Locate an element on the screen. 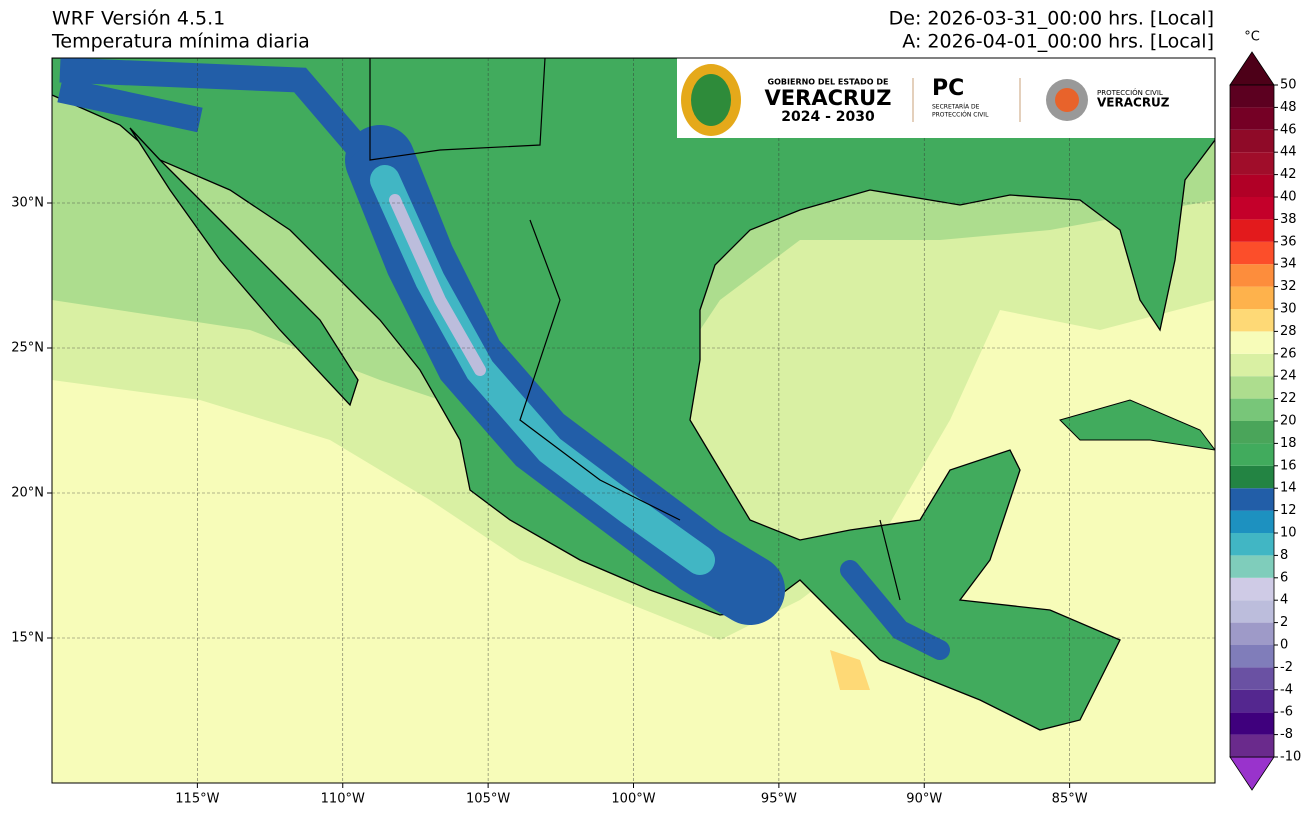 The image size is (1316, 814). colorbar-label: 26 is located at coordinates (1288, 353).